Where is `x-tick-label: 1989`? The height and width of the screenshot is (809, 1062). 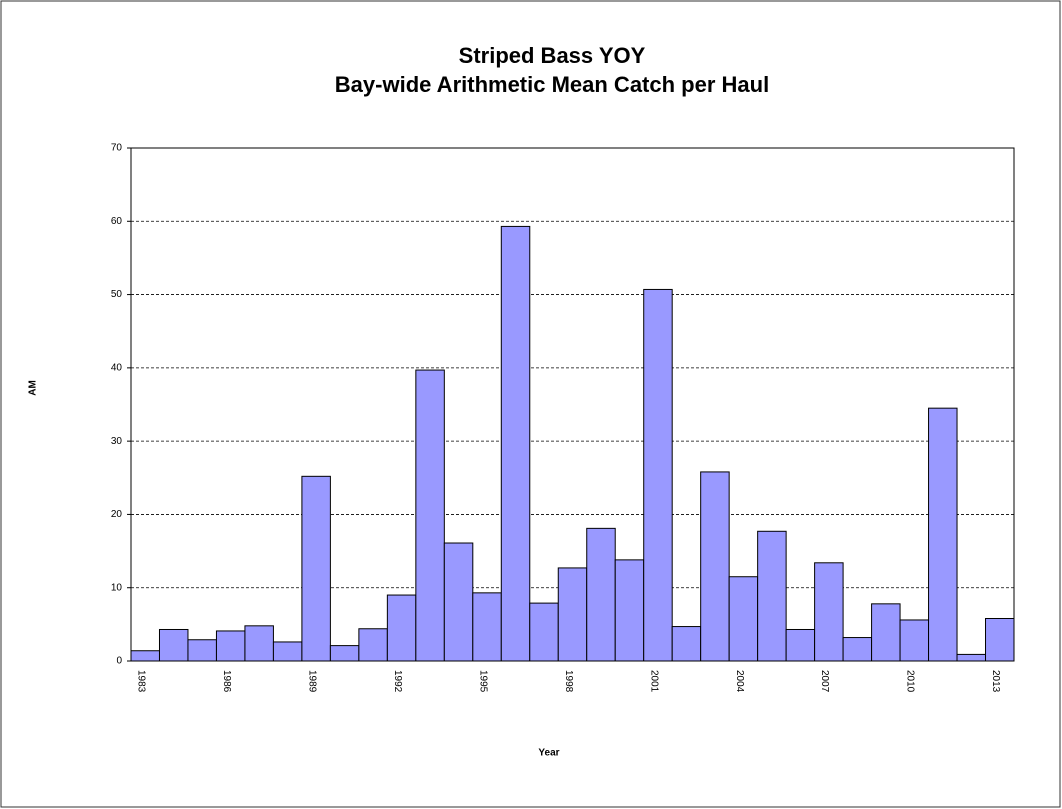
x-tick-label: 1989 is located at coordinates (312, 681).